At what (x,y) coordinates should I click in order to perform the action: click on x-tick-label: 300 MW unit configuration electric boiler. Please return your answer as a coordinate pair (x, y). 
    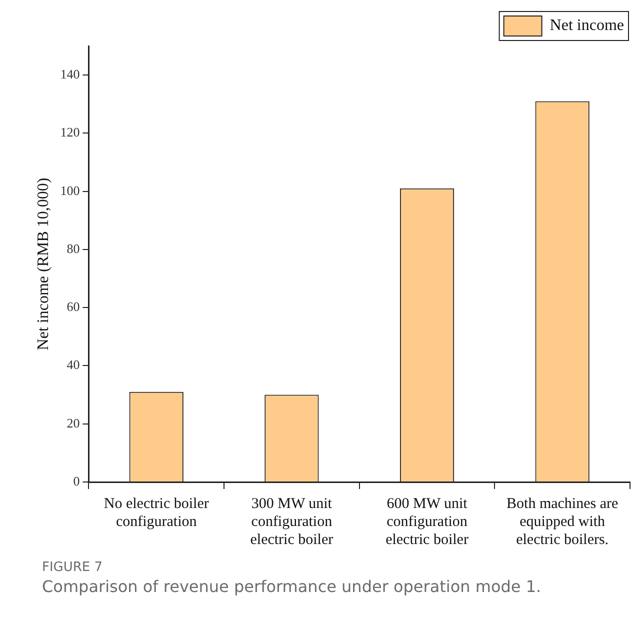
    Looking at the image, I should click on (292, 522).